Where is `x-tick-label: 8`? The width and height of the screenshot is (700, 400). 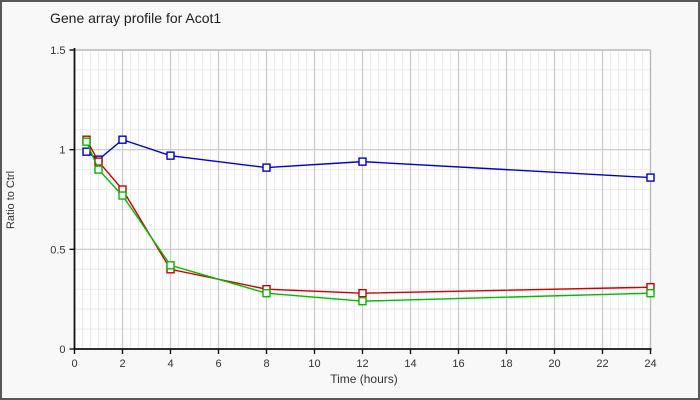 x-tick-label: 8 is located at coordinates (266, 364).